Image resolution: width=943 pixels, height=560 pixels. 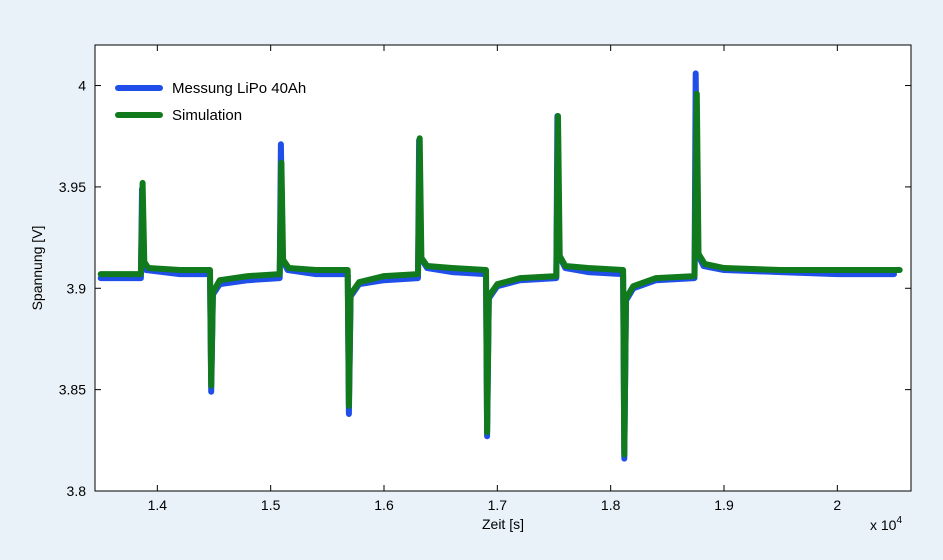 I want to click on x-tick-label: 1.5, so click(x=271, y=505).